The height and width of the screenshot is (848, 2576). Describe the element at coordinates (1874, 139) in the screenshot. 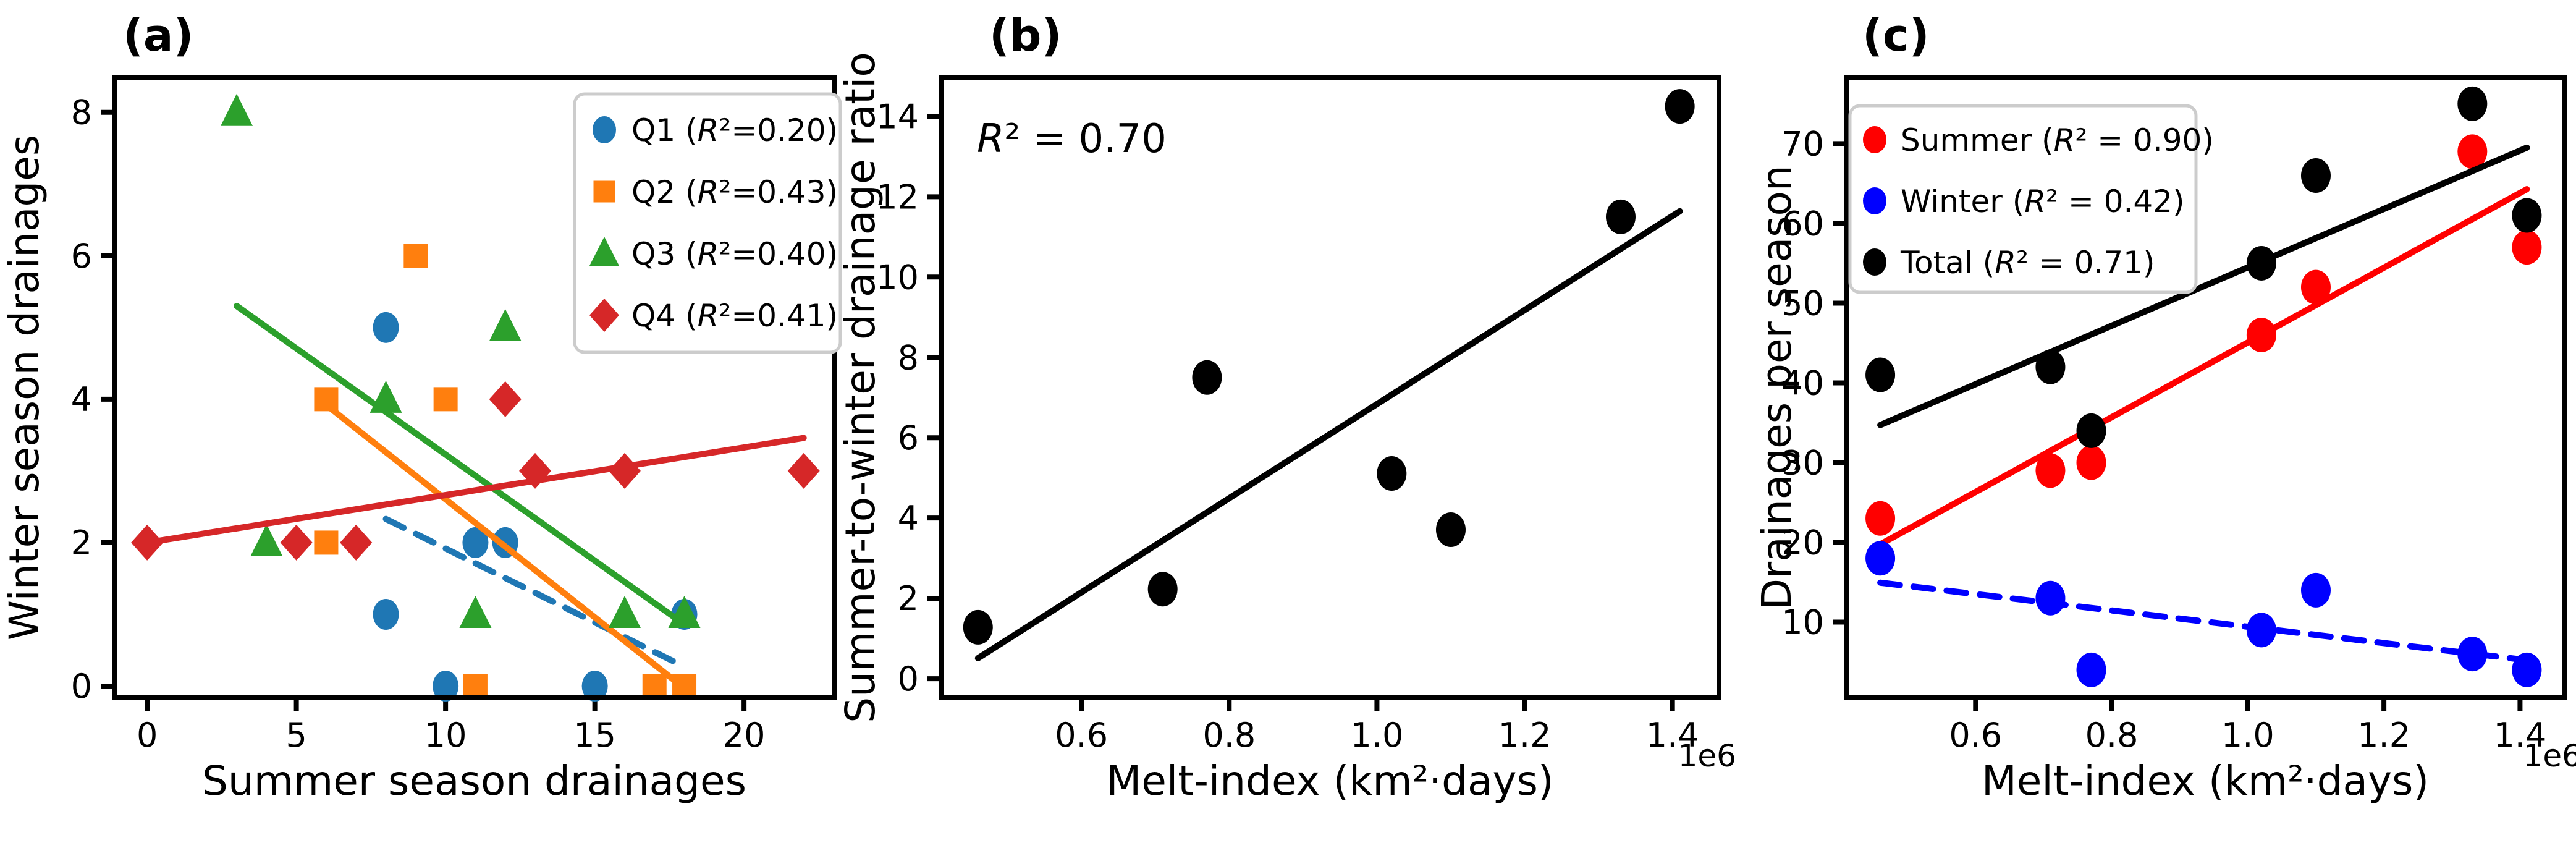

I see `legend-marker-Summer` at that location.